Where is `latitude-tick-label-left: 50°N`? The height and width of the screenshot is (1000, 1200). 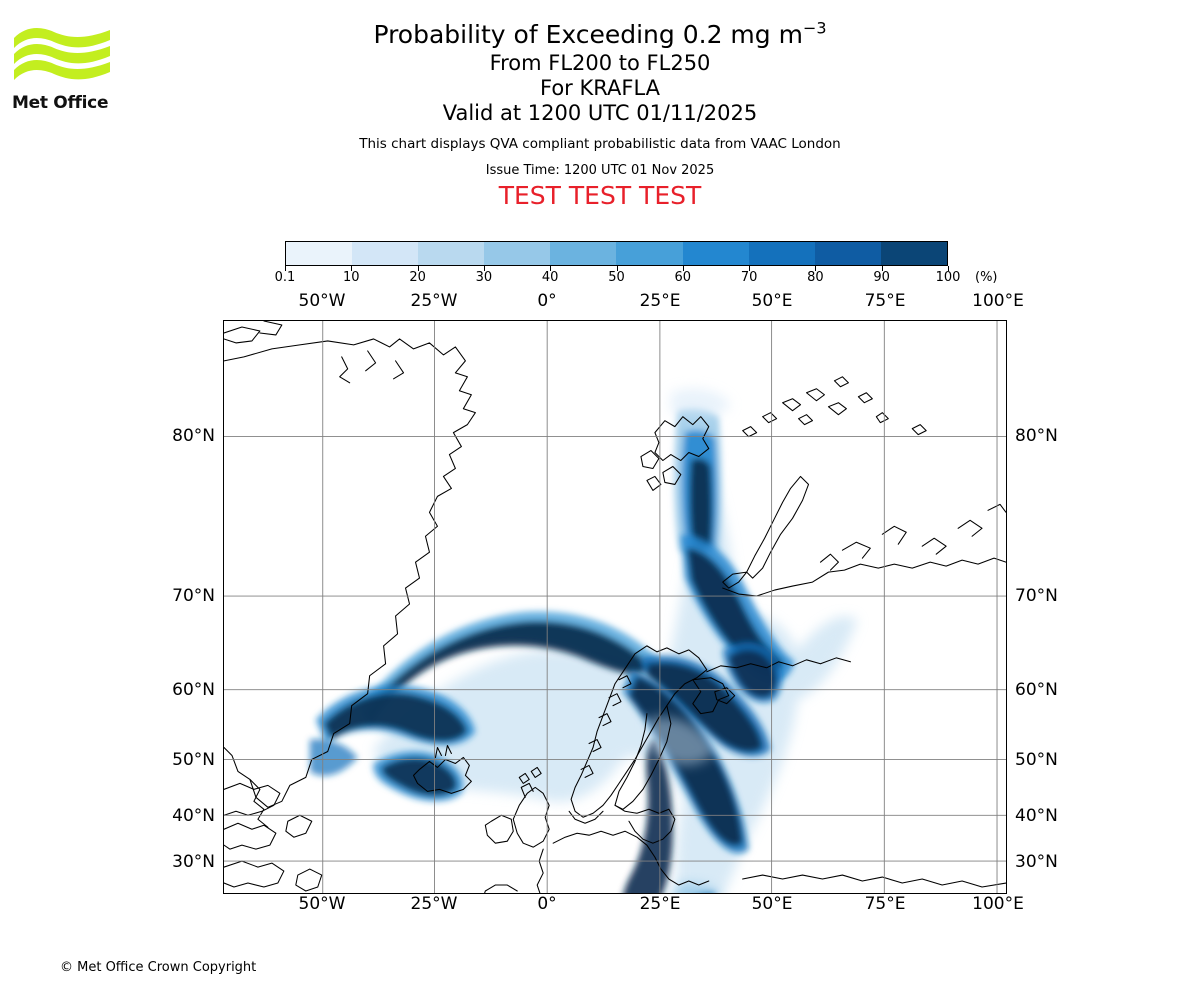
latitude-tick-label-left: 50°N is located at coordinates (193, 760).